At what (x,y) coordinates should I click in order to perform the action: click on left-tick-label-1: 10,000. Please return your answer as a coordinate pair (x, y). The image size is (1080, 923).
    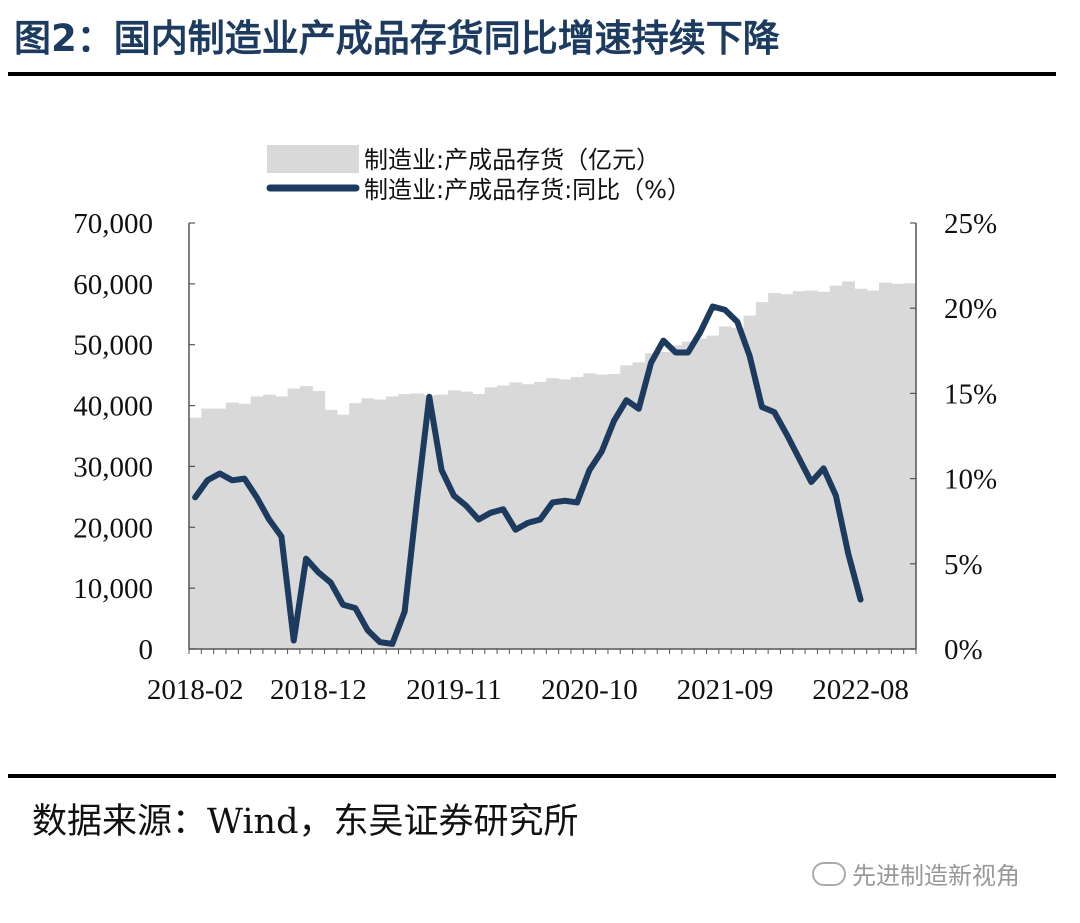
    Looking at the image, I should click on (113, 589).